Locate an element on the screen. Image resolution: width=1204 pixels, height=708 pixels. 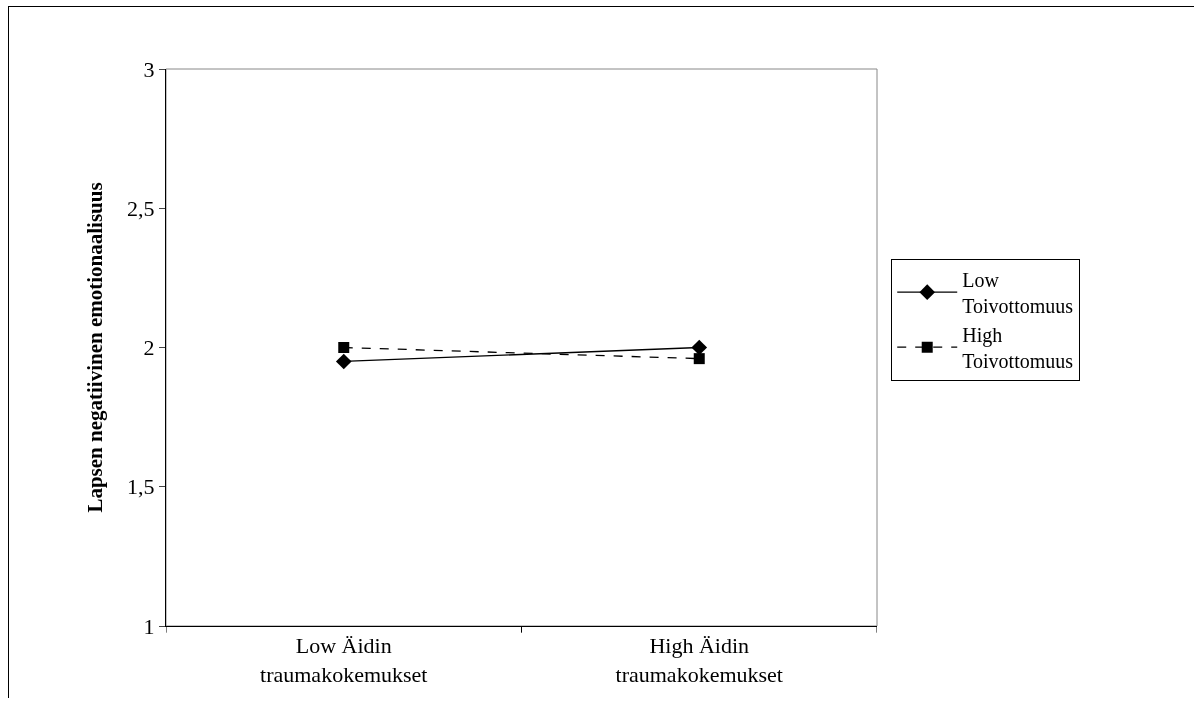
y-axis-title: Lapsen negatiivinen emotionaalisuus is located at coordinates (95, 347).